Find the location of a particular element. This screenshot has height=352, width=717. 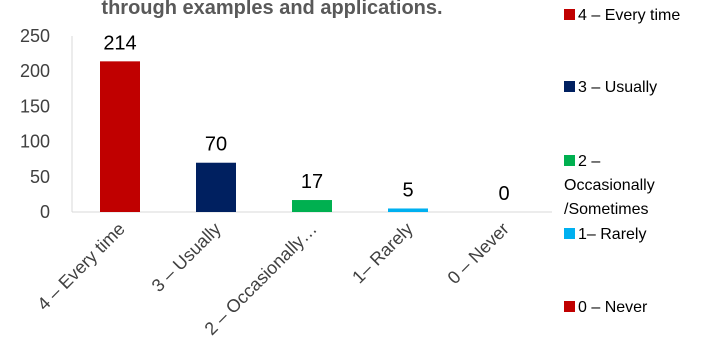

legend-label: 1– Rarely is located at coordinates (612, 234).